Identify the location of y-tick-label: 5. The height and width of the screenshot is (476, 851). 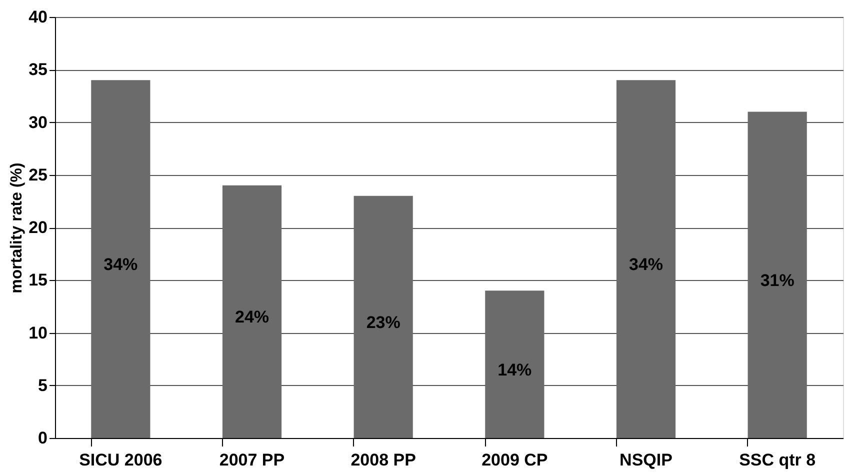
(43, 385).